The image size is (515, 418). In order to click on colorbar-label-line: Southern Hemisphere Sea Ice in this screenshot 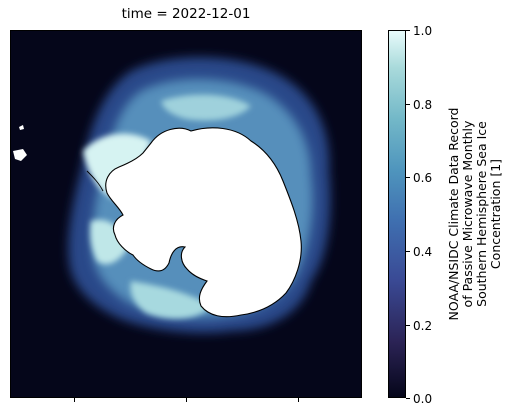, I will do `click(481, 214)`.